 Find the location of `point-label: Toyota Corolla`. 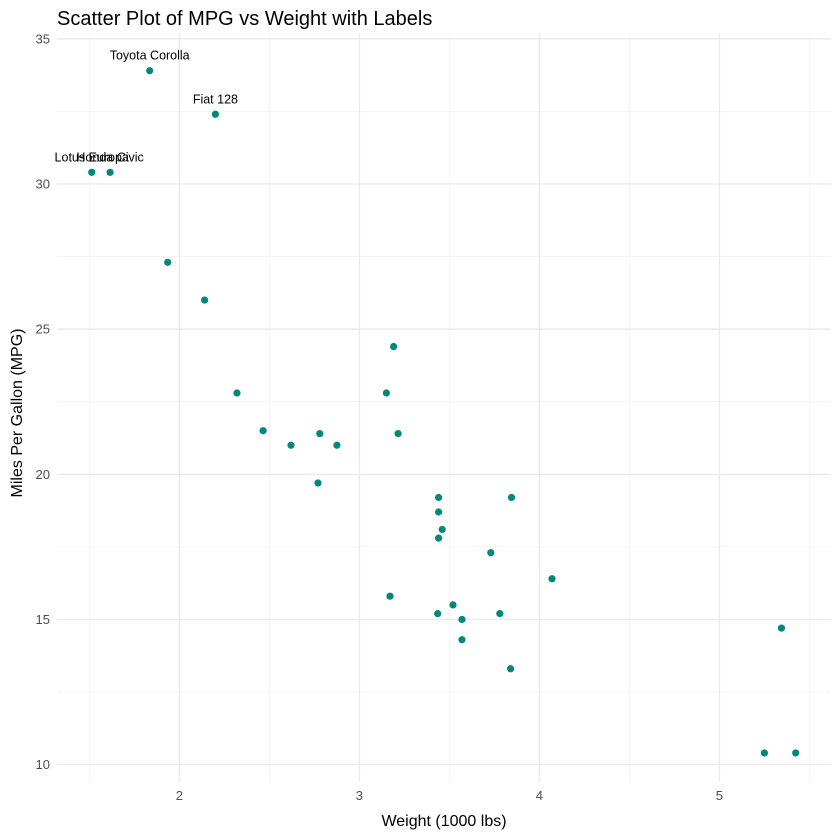

point-label: Toyota Corolla is located at coordinates (150, 56).